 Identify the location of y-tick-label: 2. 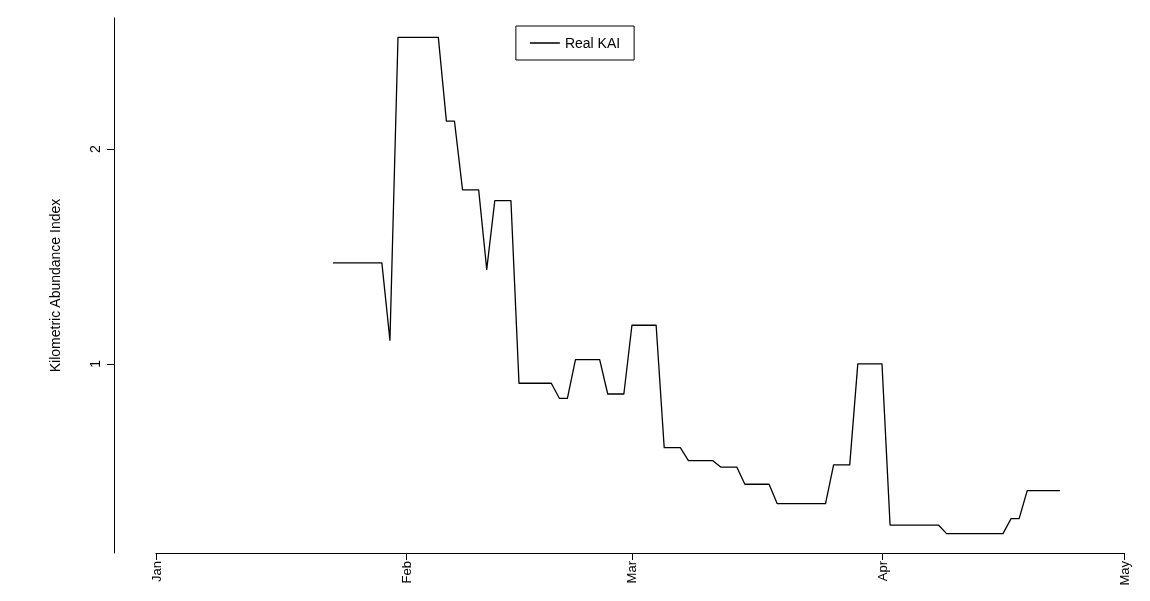
(95, 148).